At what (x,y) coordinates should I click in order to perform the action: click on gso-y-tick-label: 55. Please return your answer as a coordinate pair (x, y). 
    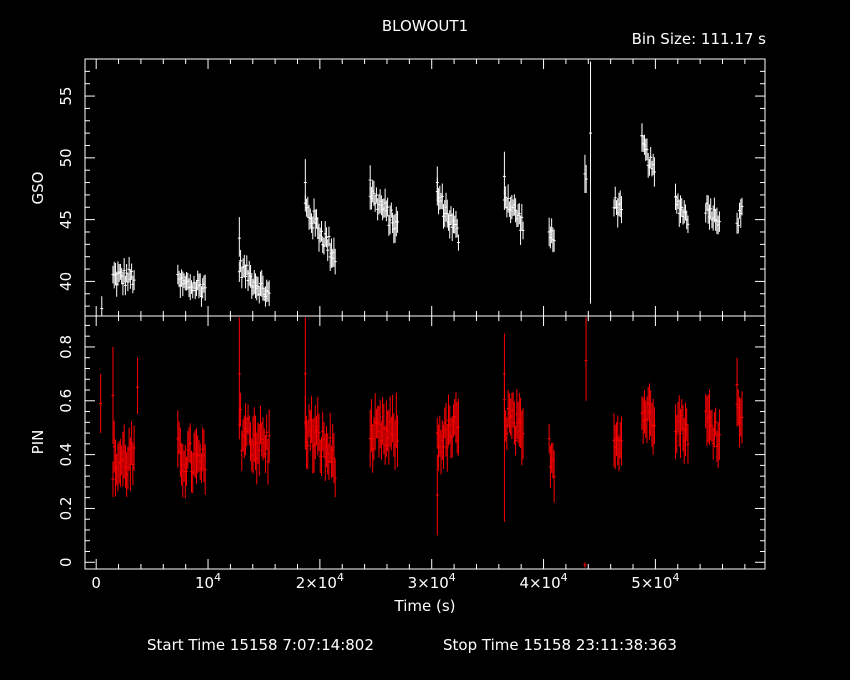
    Looking at the image, I should click on (66, 96).